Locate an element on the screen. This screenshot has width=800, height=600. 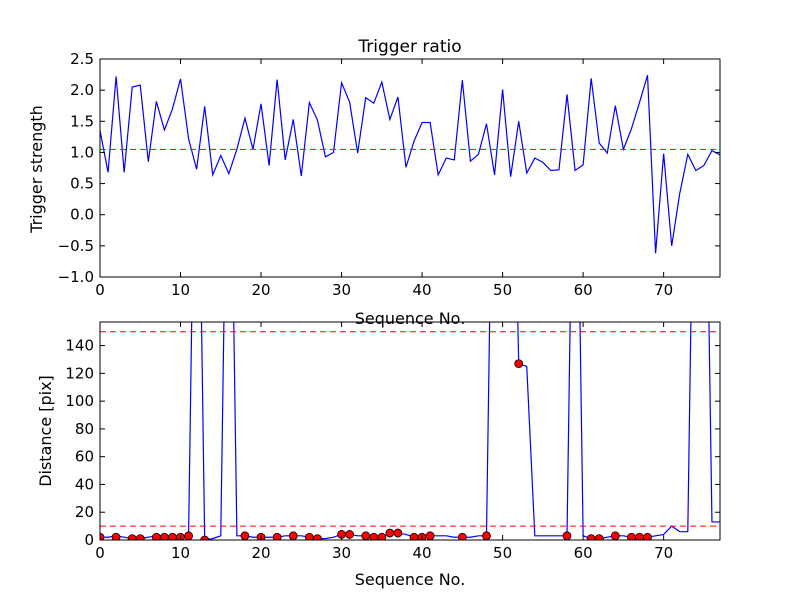
y-tick-label: −0.5 is located at coordinates (76, 246).